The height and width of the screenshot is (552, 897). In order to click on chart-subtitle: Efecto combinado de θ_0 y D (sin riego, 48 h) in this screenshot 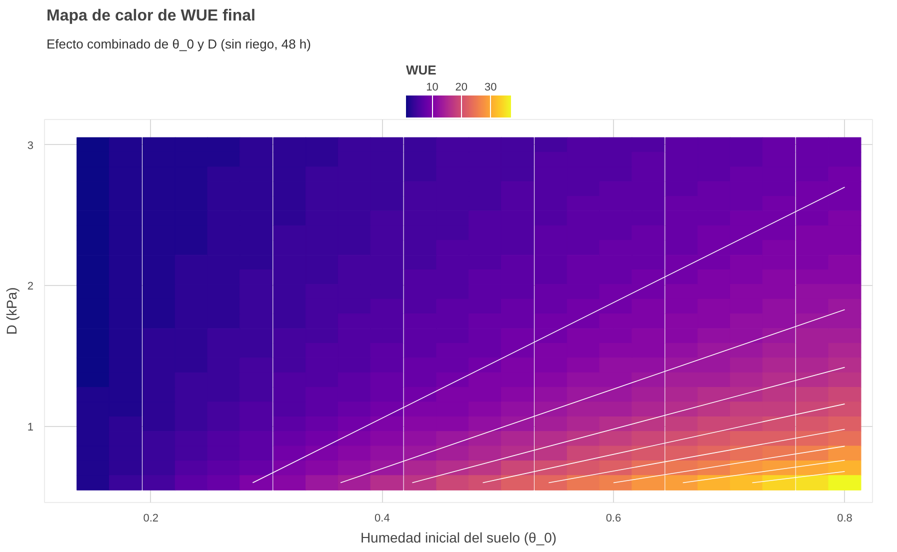, I will do `click(178, 44)`.